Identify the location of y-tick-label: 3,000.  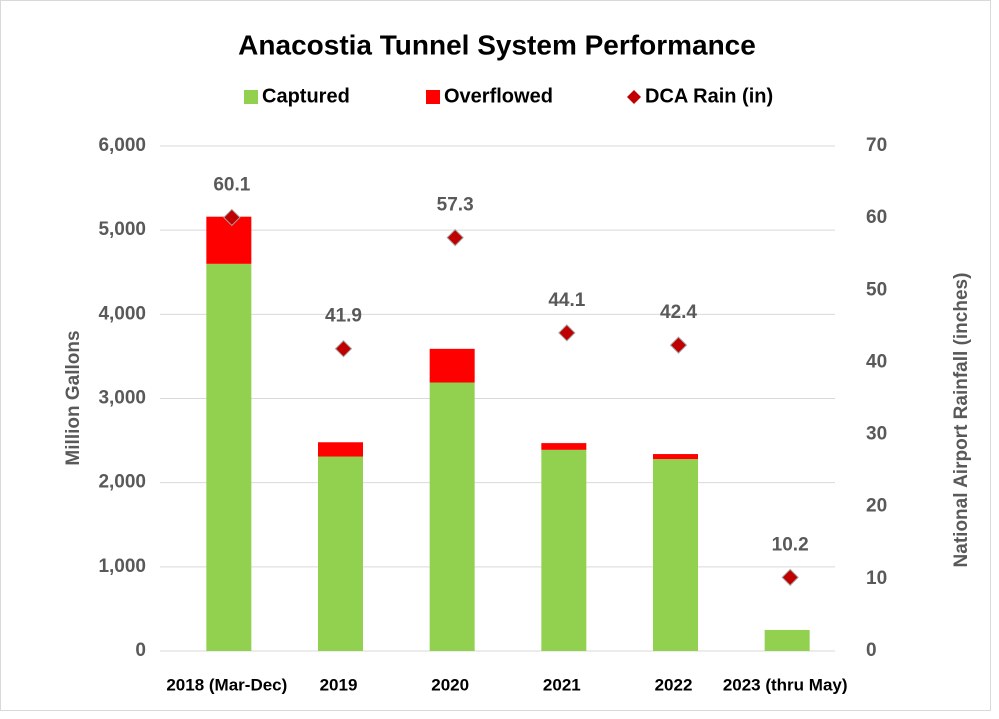
(122, 398).